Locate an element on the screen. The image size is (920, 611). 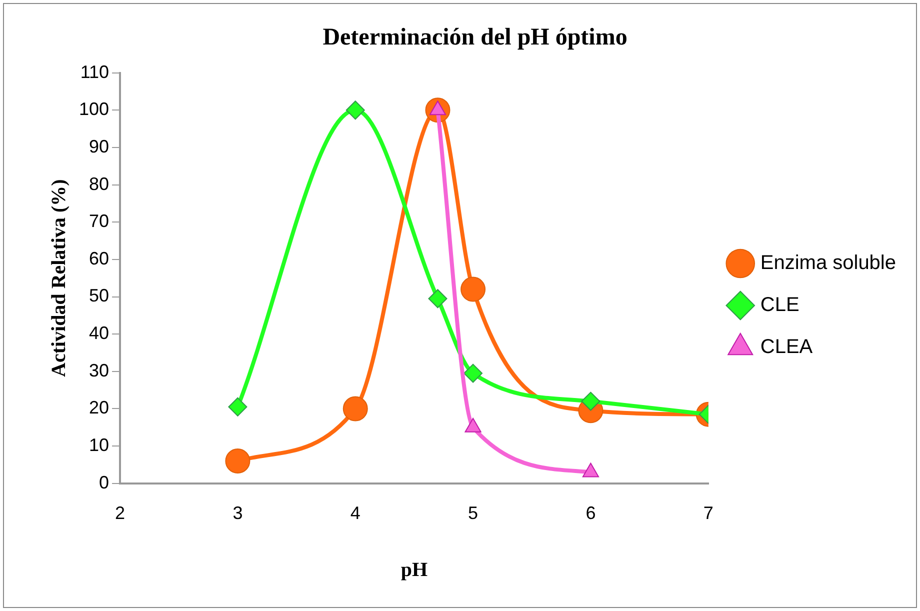
x-tick-label: 5 is located at coordinates (473, 513).